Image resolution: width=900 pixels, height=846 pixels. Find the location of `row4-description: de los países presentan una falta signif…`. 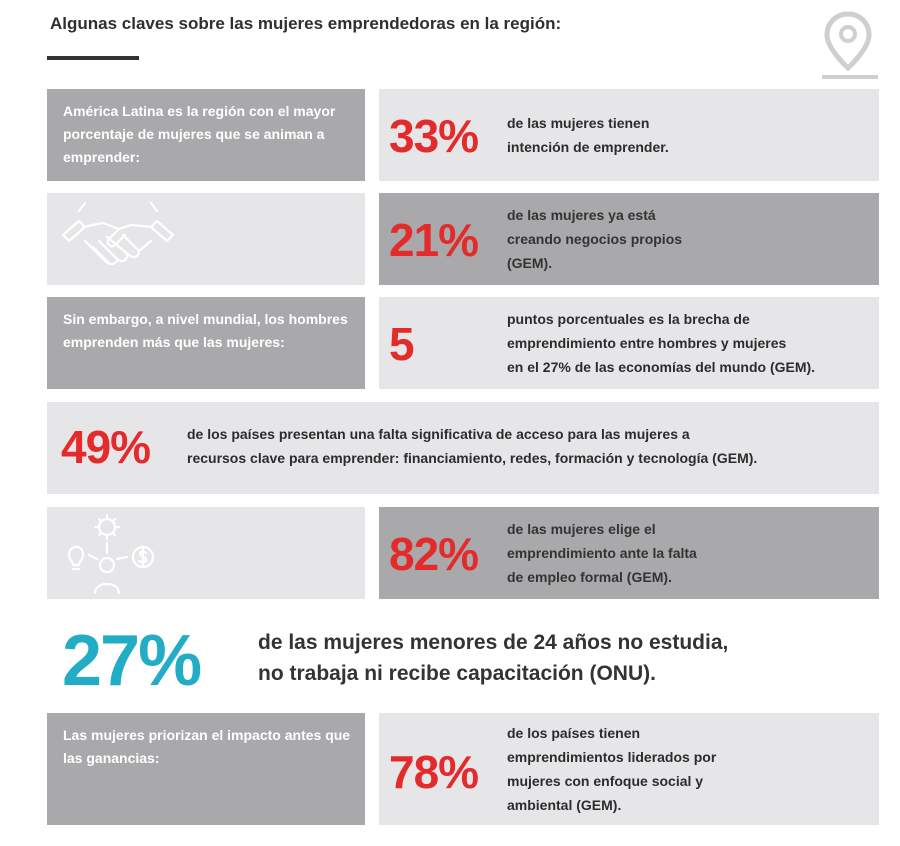

row4-description: de los países presentan una falta signif… is located at coordinates (472, 446).